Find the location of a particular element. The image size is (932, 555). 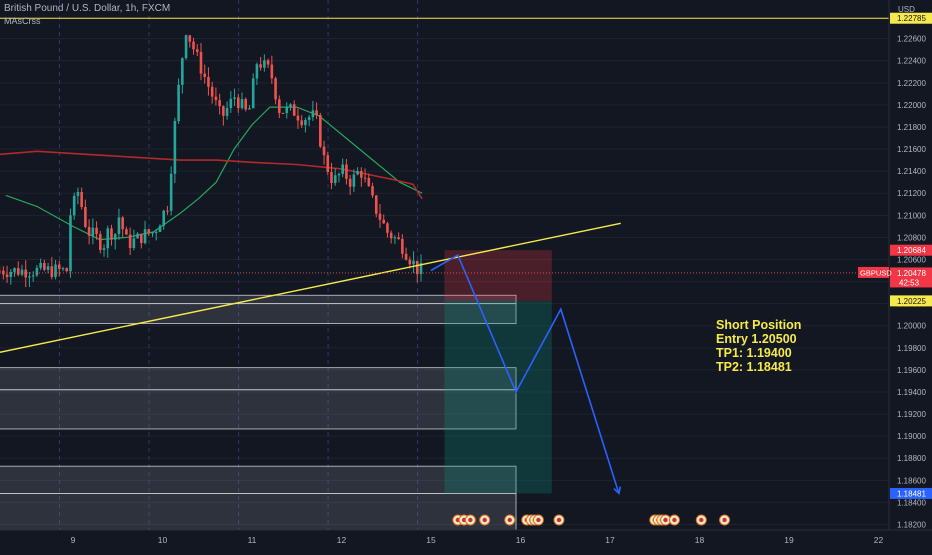

price-tick-label: 1.21200 is located at coordinates (911, 193).